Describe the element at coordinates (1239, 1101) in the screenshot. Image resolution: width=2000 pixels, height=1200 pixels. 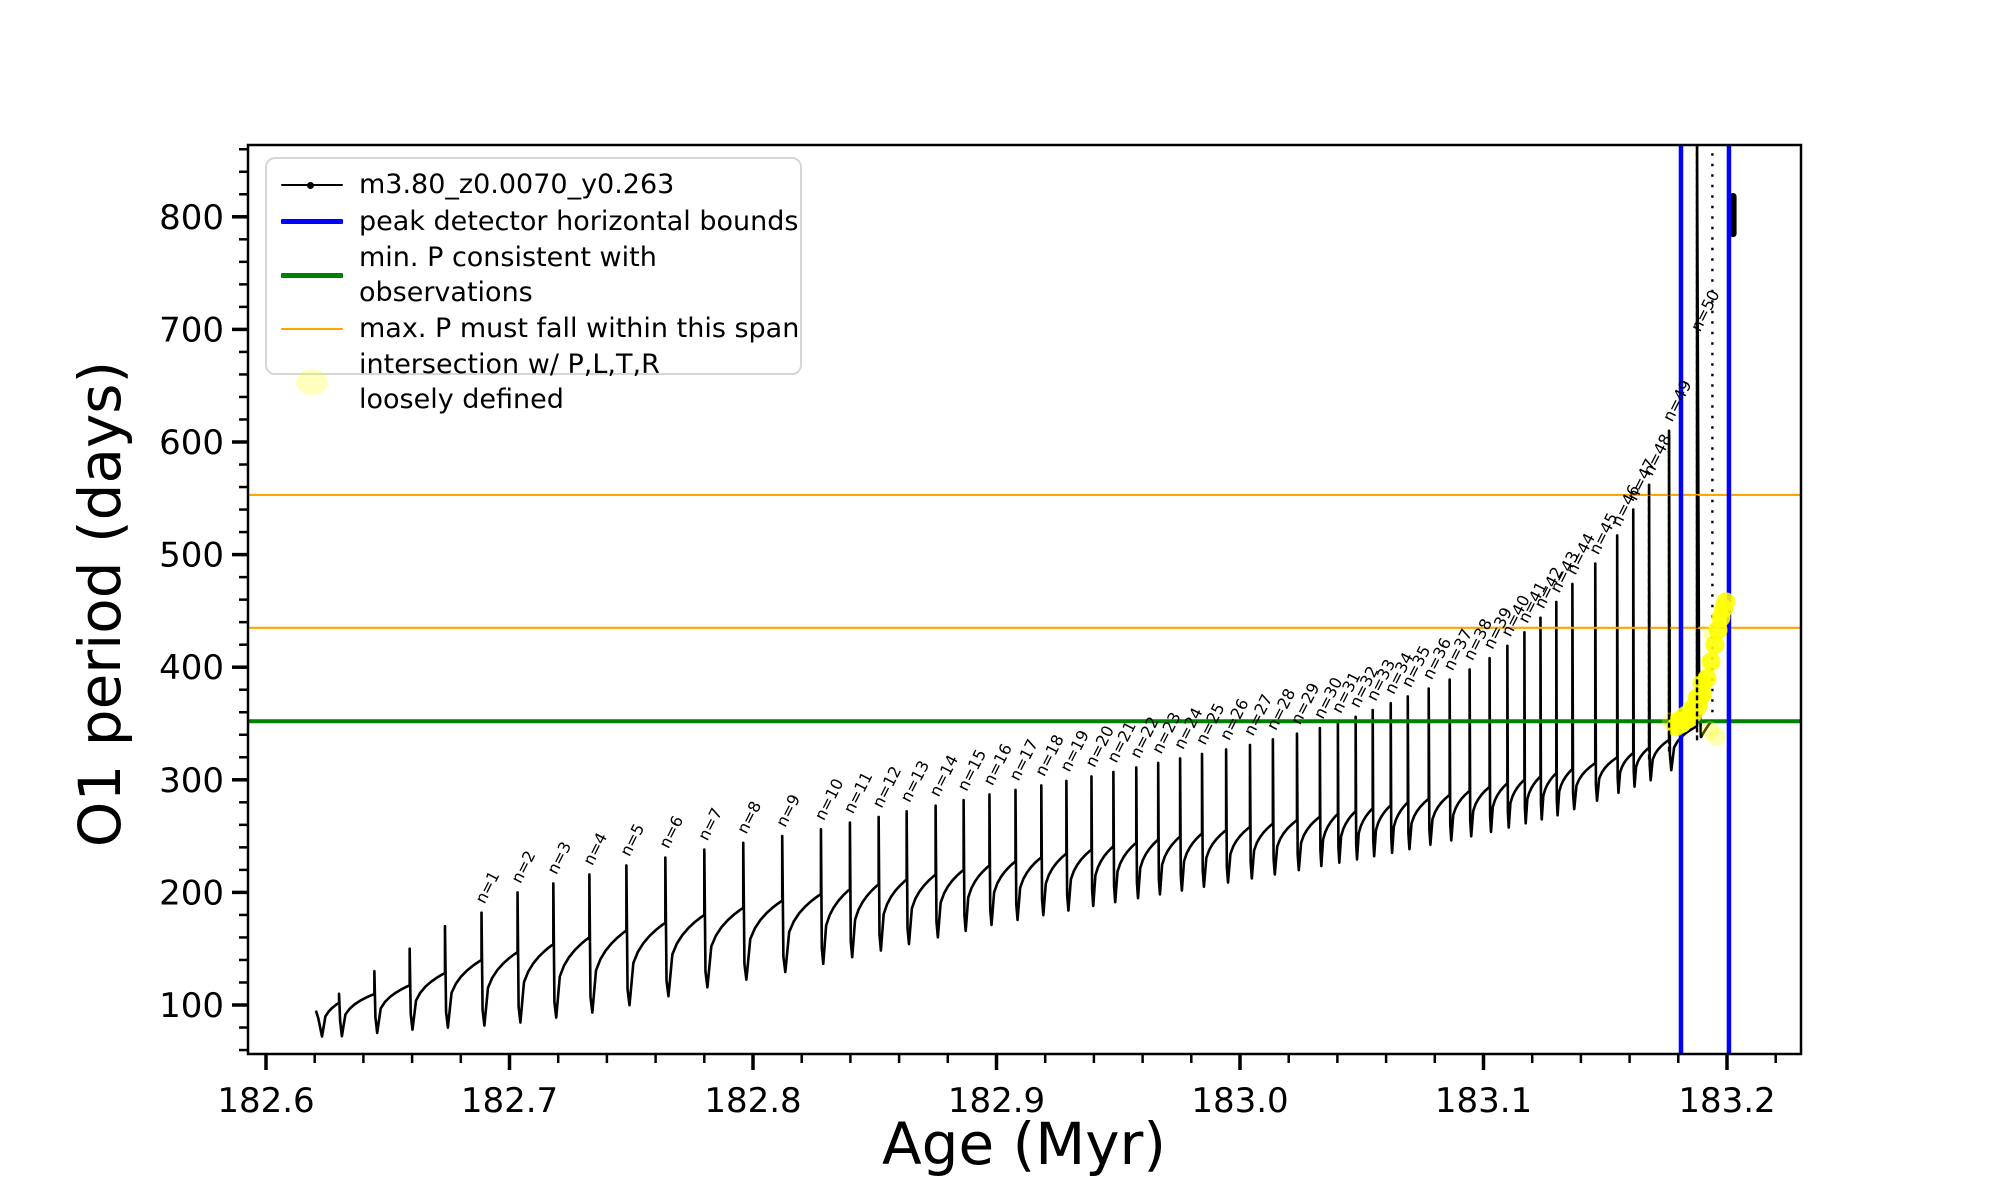
I see `x-axis-tick-label: 183.0` at that location.